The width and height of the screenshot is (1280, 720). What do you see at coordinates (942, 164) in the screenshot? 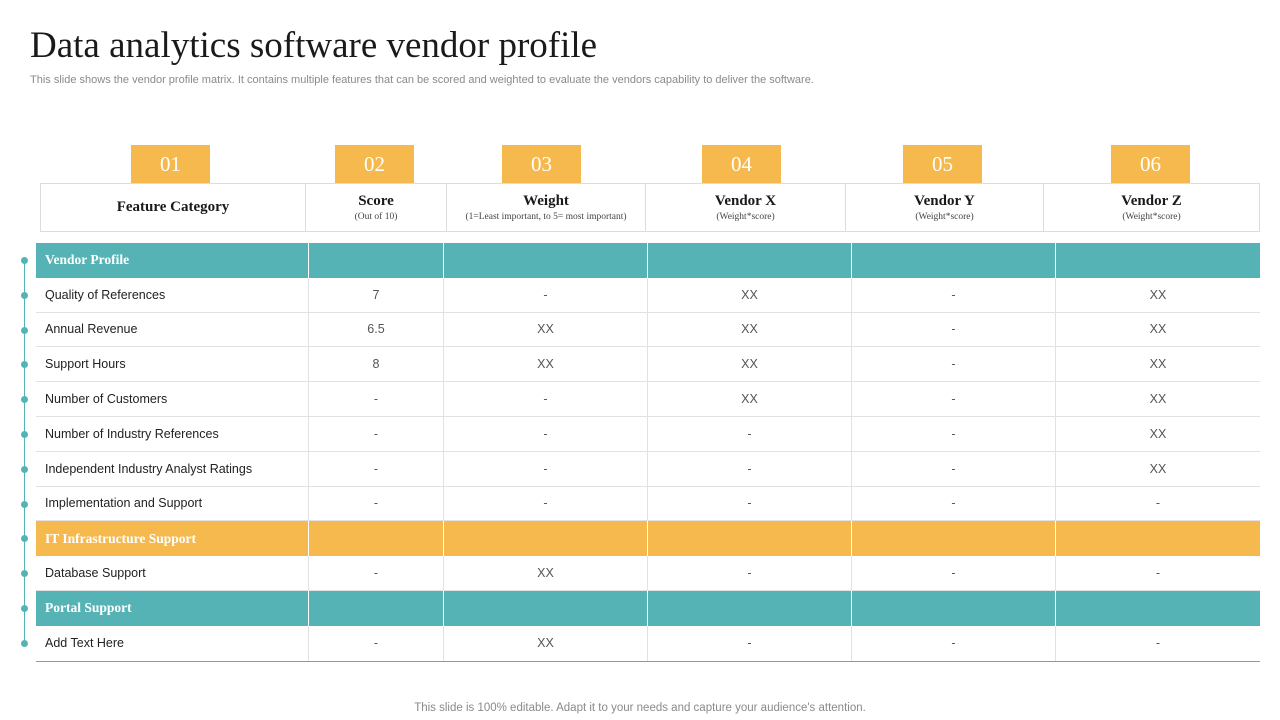
I see `column-number-tab: 05` at bounding box center [942, 164].